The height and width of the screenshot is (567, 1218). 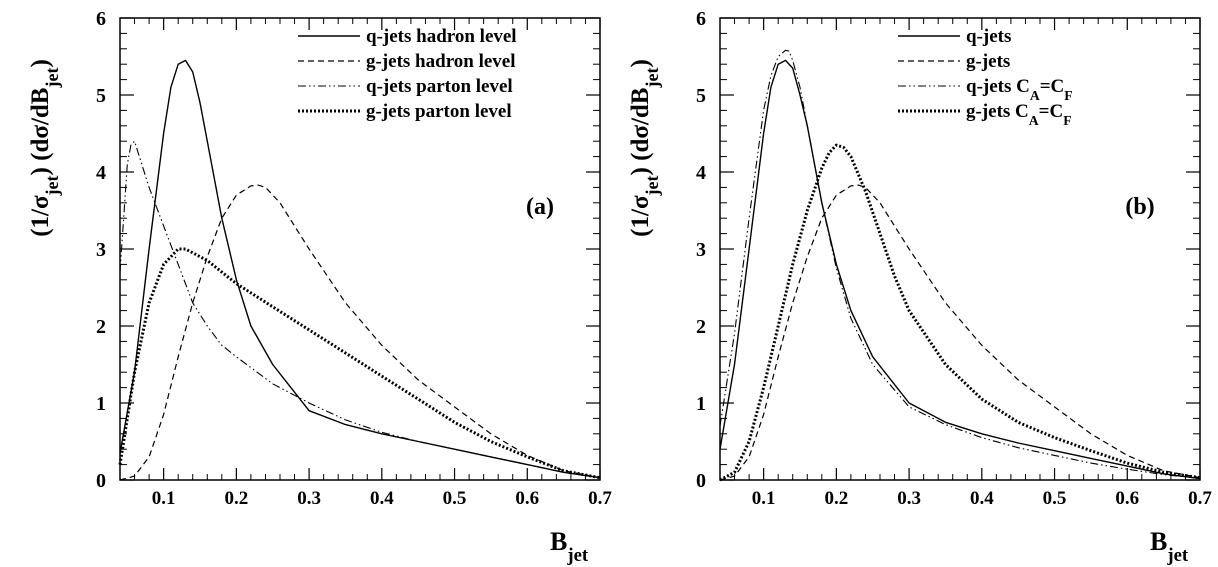 I want to click on panel-label: (a), so click(x=540, y=207).